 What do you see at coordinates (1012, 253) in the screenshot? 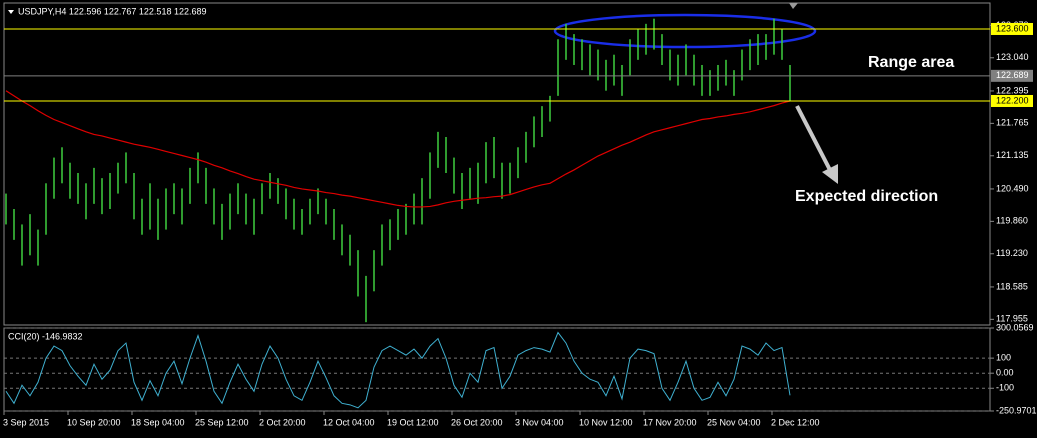
I see `y-tick-label: 119.230` at bounding box center [1012, 253].